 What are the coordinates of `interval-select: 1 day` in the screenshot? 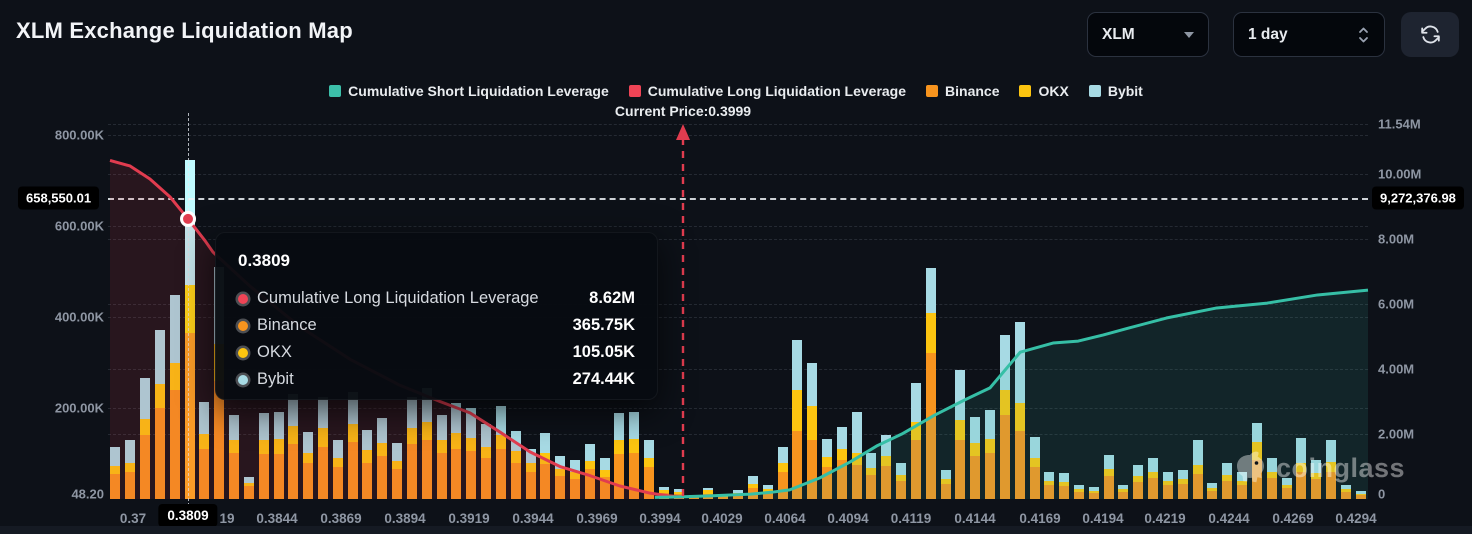 It's located at (1309, 34).